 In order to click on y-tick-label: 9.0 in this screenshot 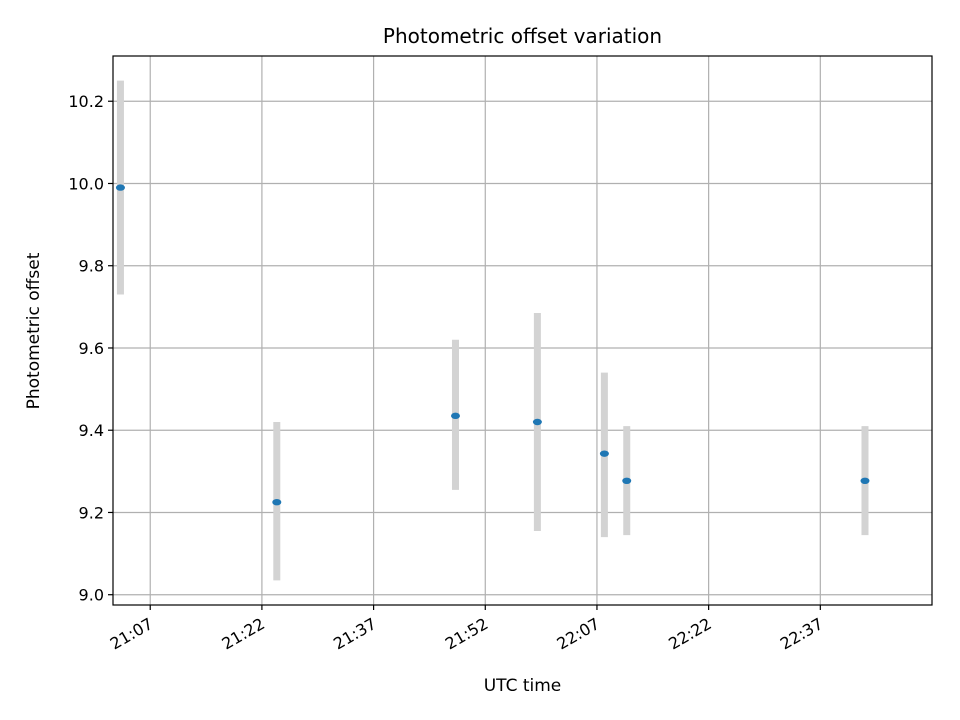, I will do `click(91, 595)`.